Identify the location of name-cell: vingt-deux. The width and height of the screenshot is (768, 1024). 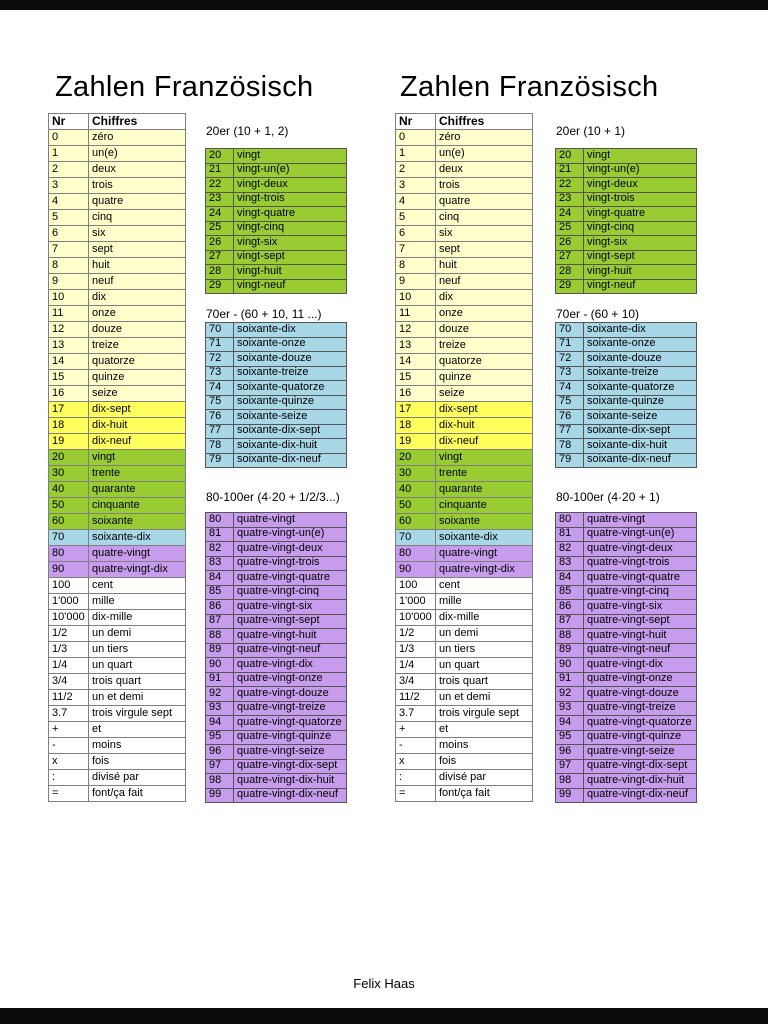
(290, 185).